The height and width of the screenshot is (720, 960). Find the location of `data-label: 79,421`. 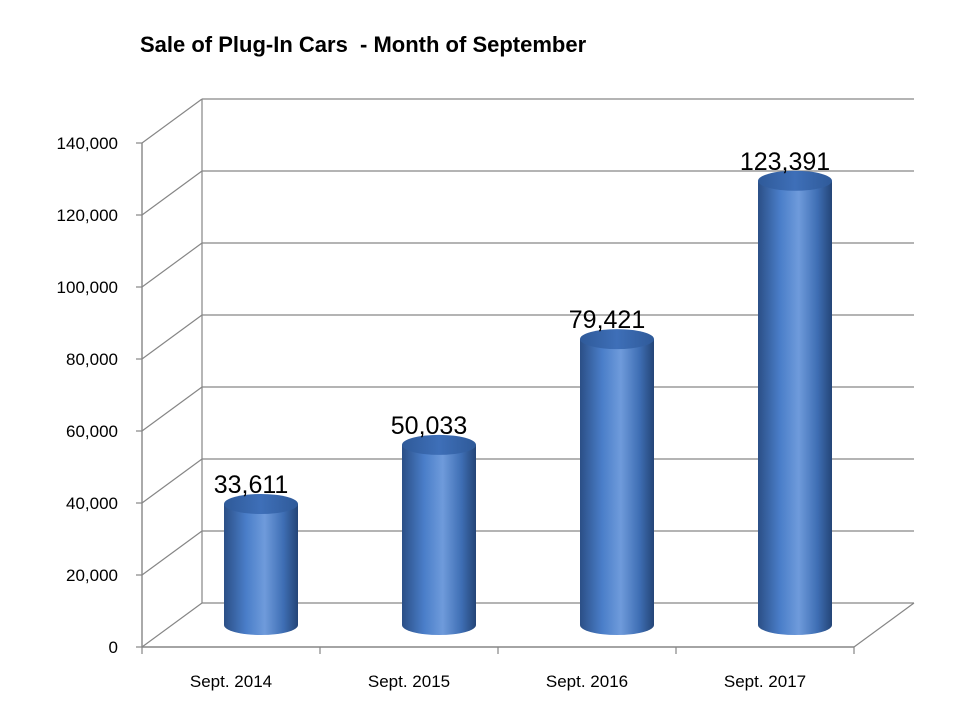

data-label: 79,421 is located at coordinates (607, 320).